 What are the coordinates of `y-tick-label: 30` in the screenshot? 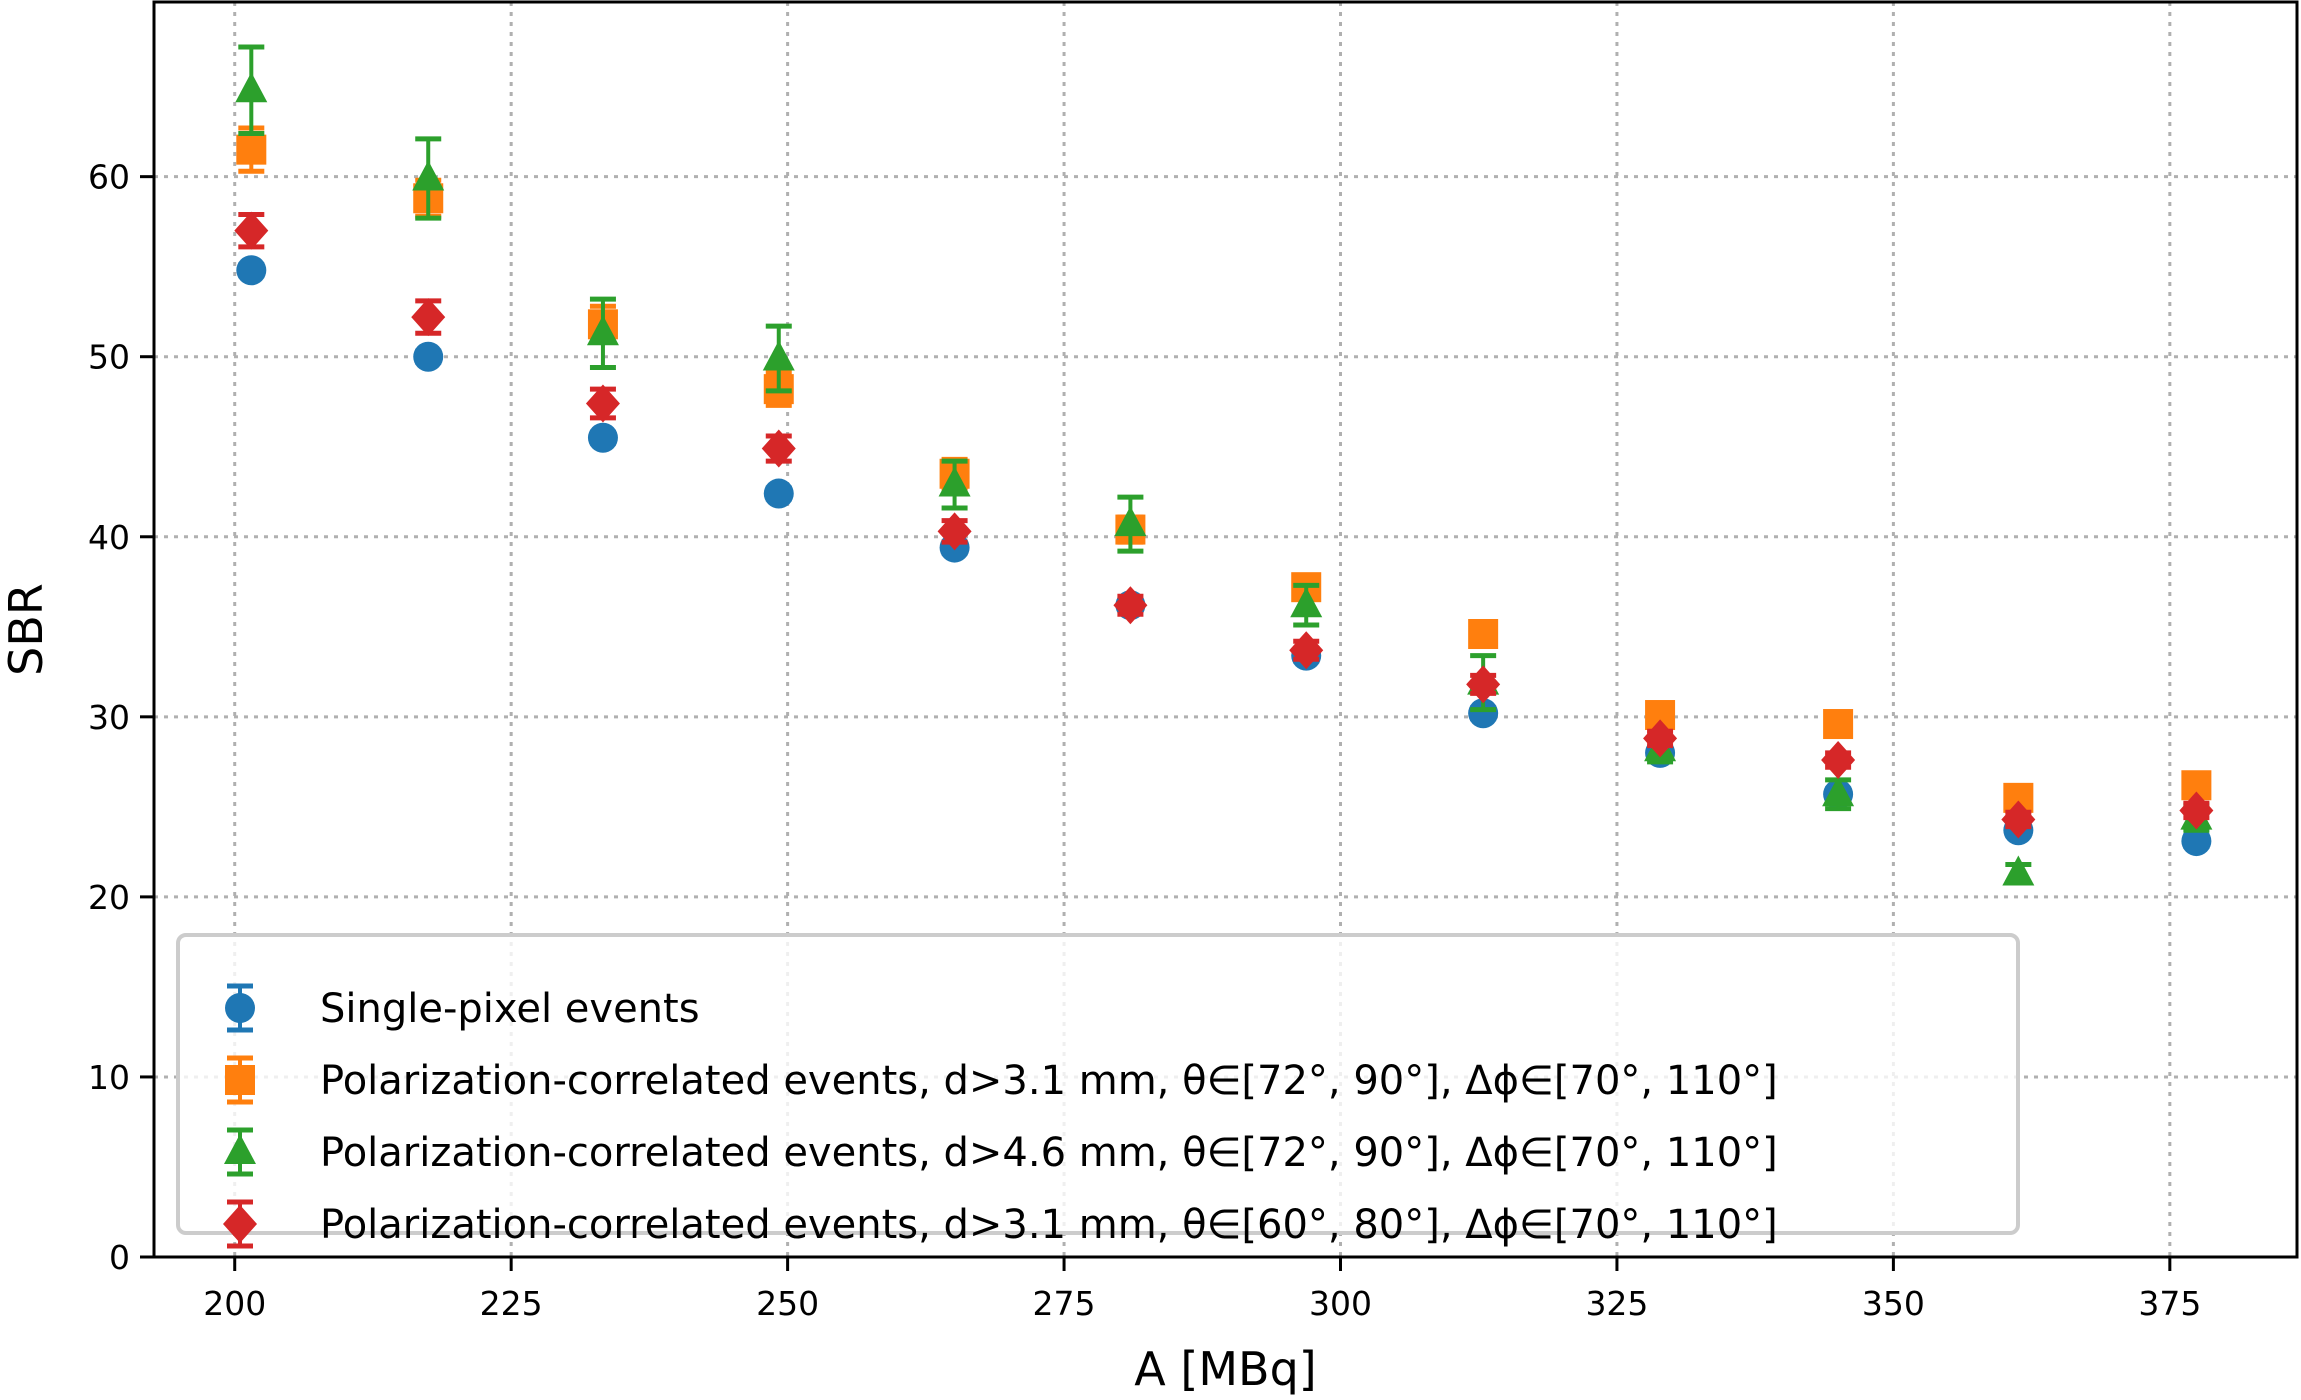 It's located at (109, 717).